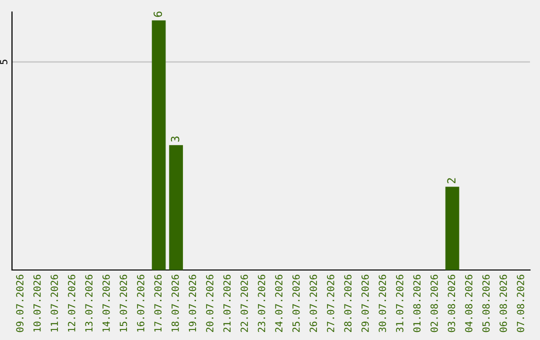  Describe the element at coordinates (348, 303) in the screenshot. I see `x-tick-label: 28.07.2026` at that location.